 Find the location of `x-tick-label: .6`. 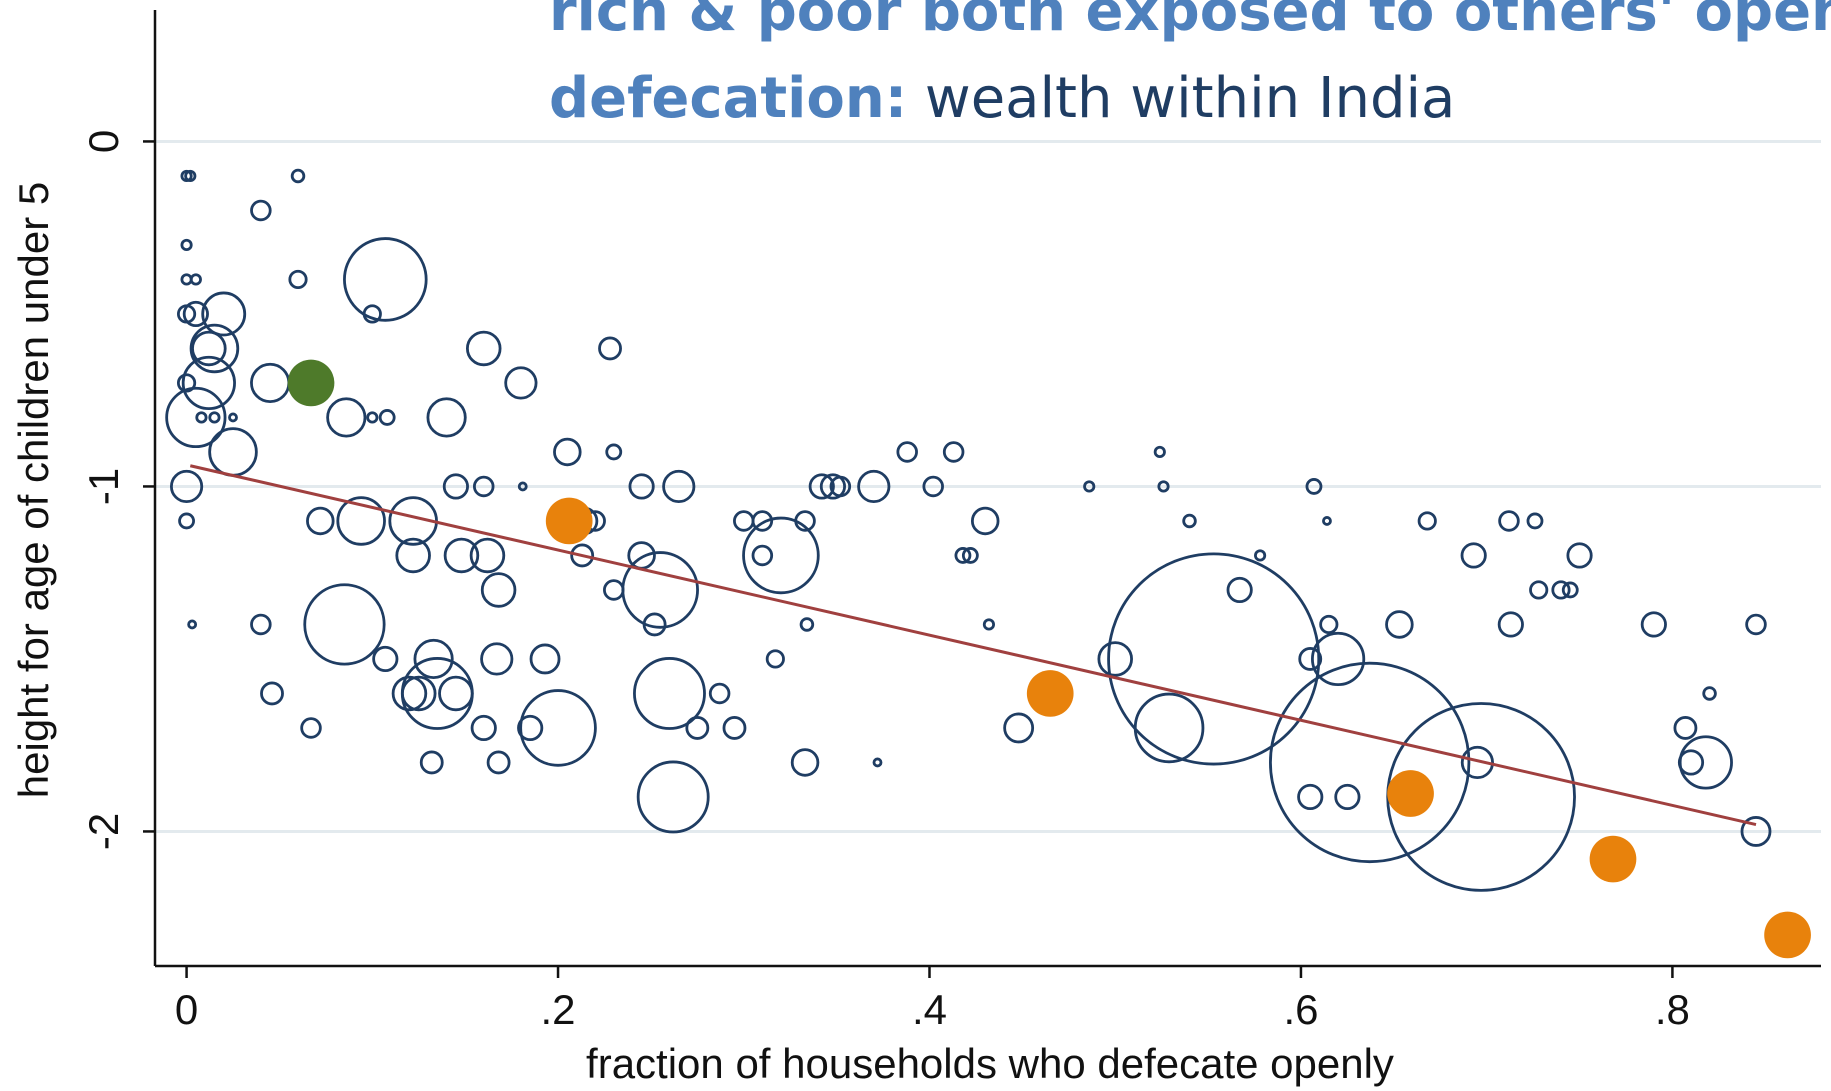

x-tick-label: .6 is located at coordinates (1300, 1009).